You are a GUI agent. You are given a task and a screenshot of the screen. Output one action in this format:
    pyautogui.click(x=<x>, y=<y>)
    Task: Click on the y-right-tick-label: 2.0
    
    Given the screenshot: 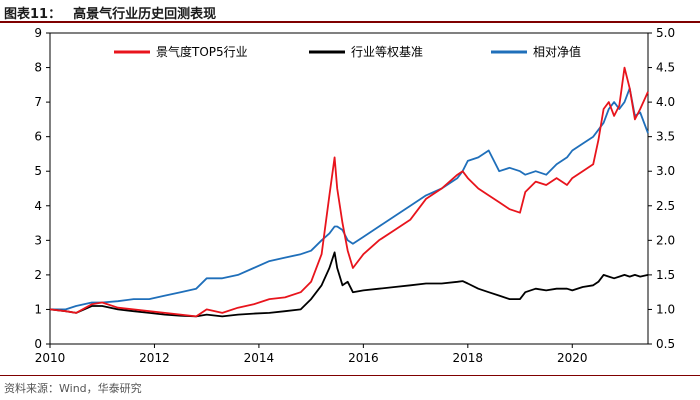 What is the action you would take?
    pyautogui.click(x=665, y=240)
    